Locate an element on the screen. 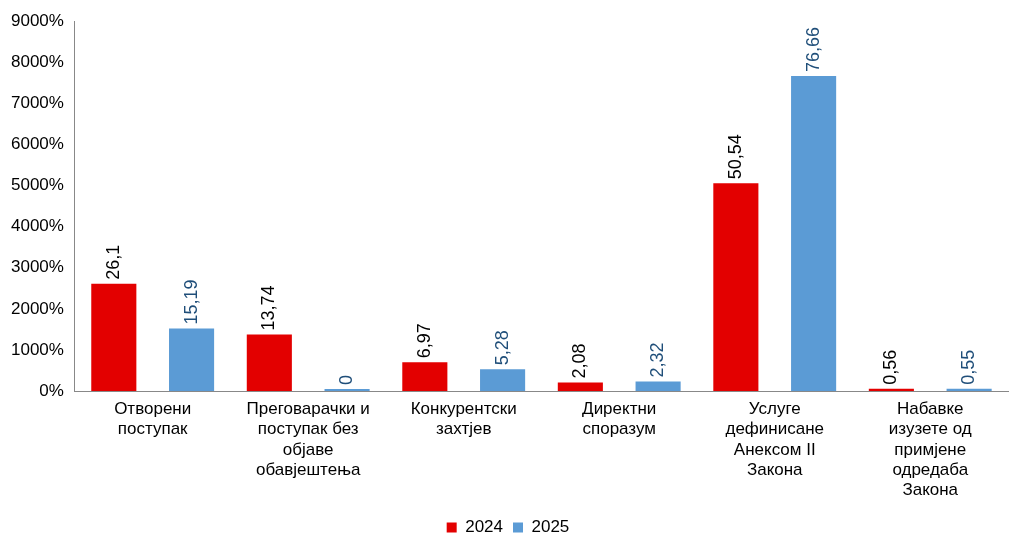 This screenshot has width=1027, height=555. x-tick-label: Услуге дефинисане Анексом II Закона is located at coordinates (775, 439).